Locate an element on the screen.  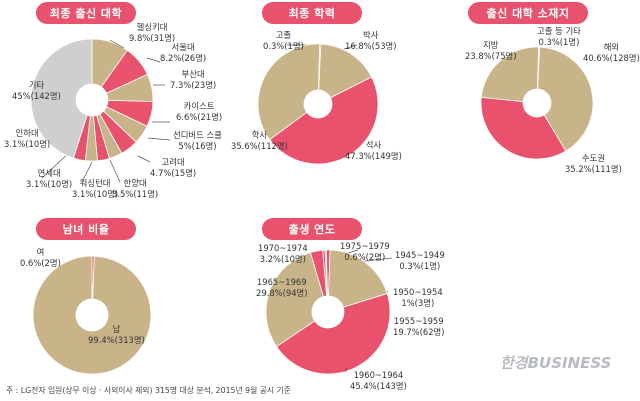
slice-name: 선디버드 스쿨 is located at coordinates (197, 135).